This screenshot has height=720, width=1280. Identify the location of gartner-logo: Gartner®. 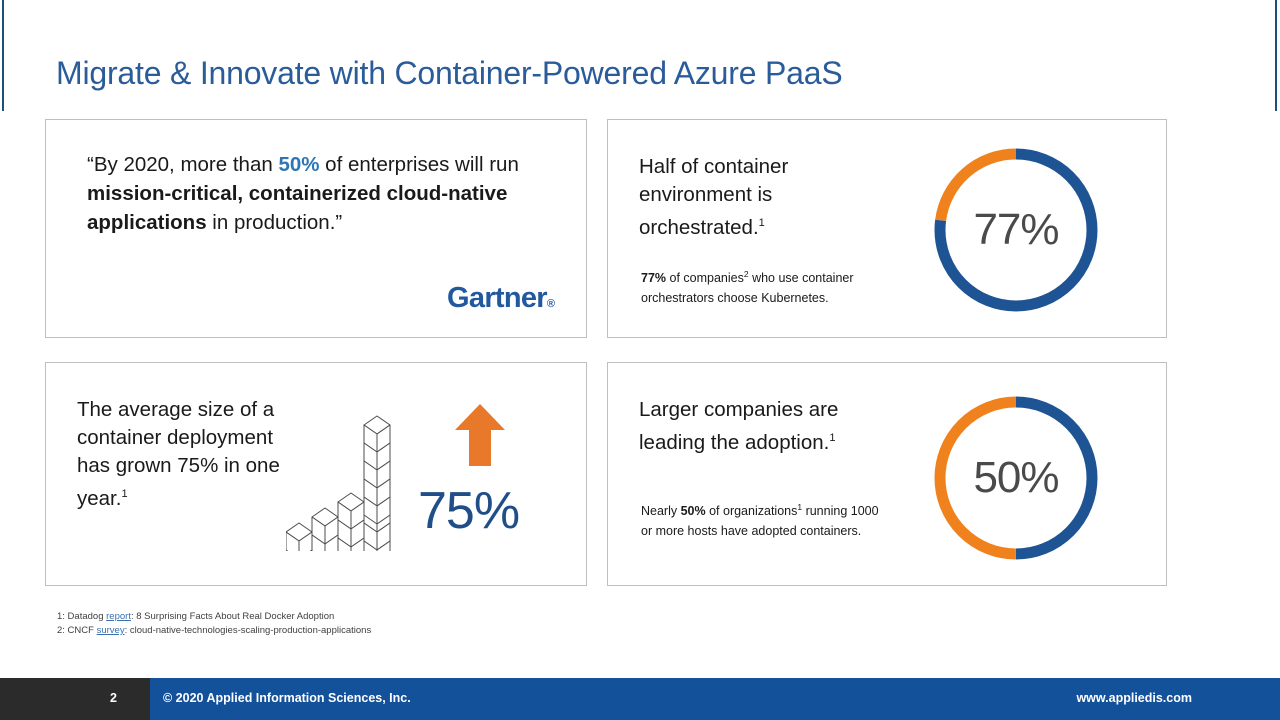
(501, 298).